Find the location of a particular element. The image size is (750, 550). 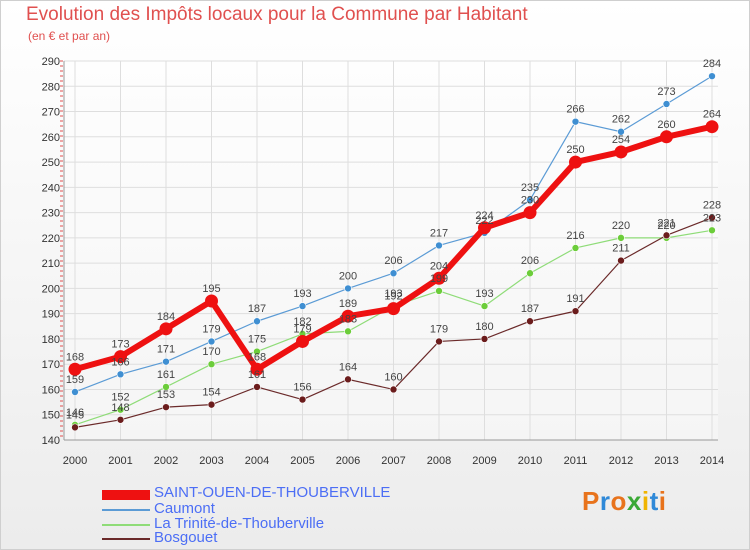

brand-letter: i is located at coordinates (645, 501).